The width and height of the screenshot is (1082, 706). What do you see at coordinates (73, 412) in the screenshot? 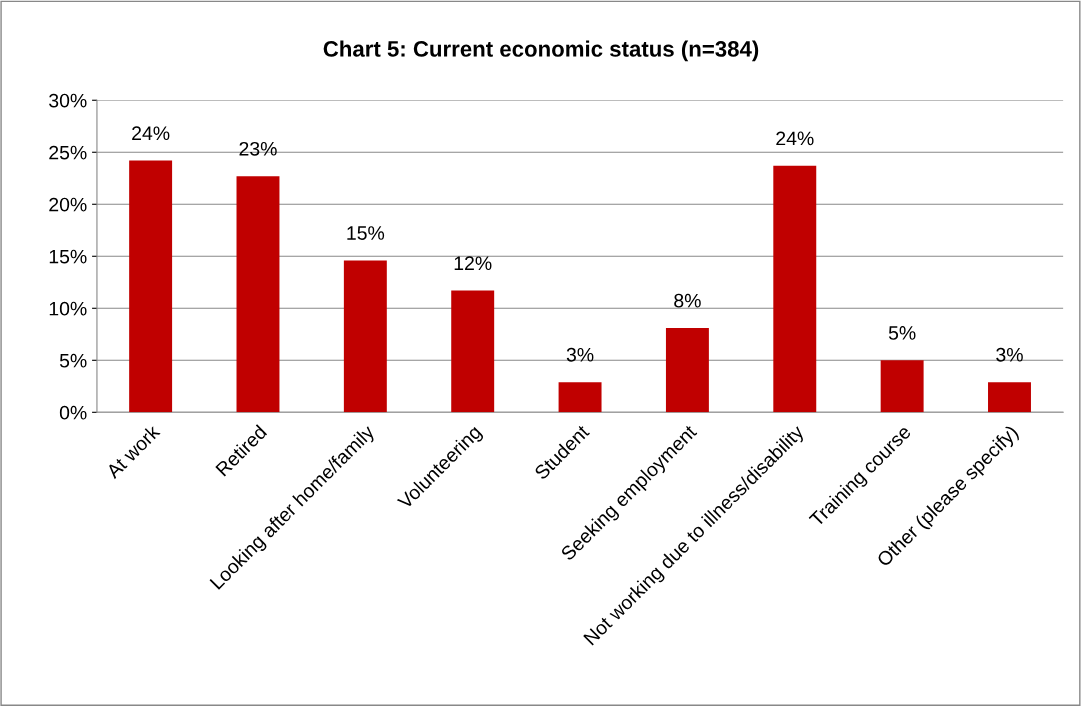
I see `y-tick-label: 0%` at bounding box center [73, 412].